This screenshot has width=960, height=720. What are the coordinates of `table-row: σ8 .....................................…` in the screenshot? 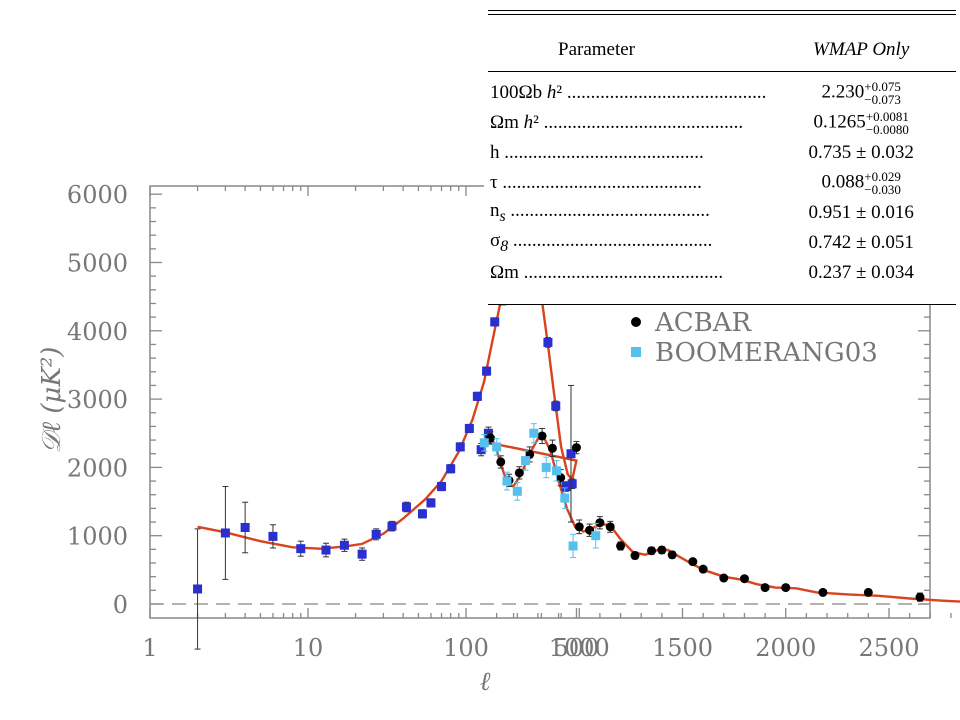 It's located at (722, 243).